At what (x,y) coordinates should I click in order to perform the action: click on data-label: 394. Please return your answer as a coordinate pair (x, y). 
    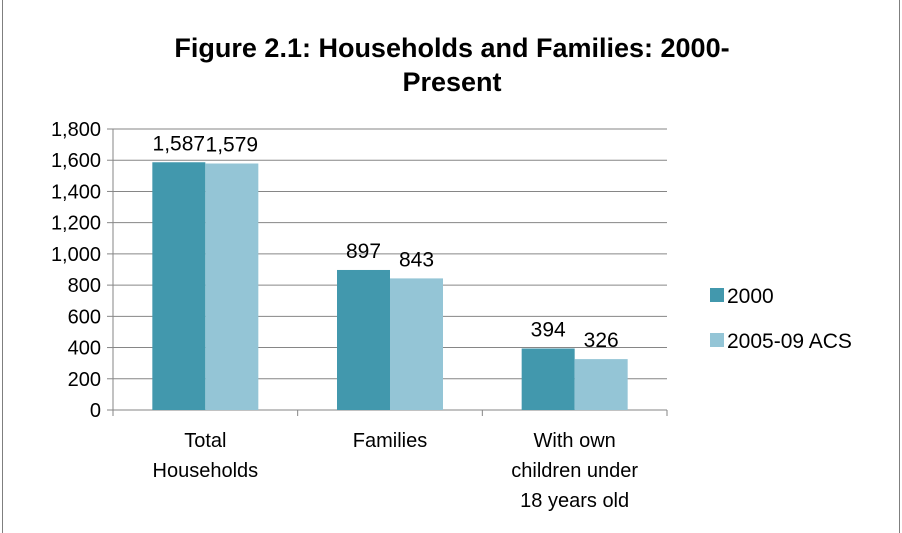
    Looking at the image, I should click on (548, 329).